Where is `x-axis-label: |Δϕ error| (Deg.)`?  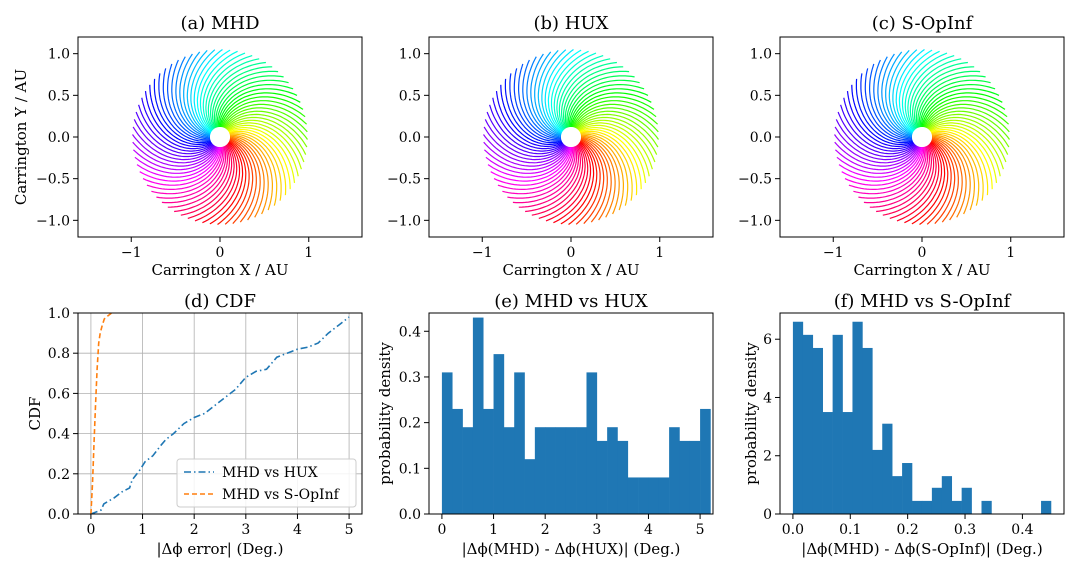
x-axis-label: |Δϕ error| (Deg.) is located at coordinates (219, 549).